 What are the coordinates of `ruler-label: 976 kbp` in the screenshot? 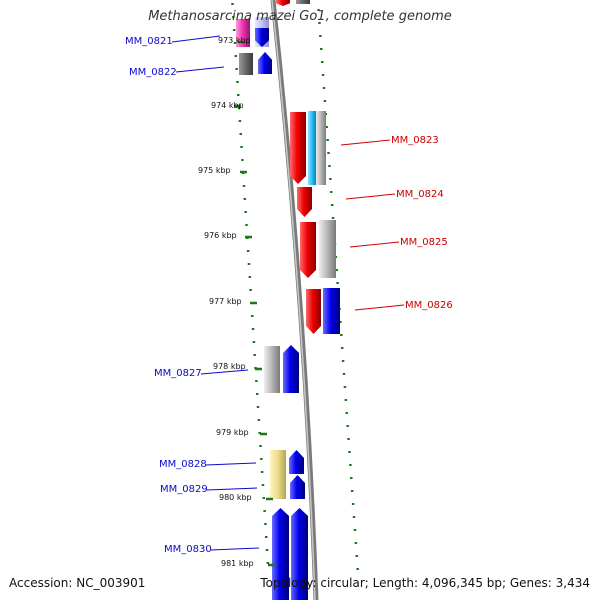 It's located at (220, 235).